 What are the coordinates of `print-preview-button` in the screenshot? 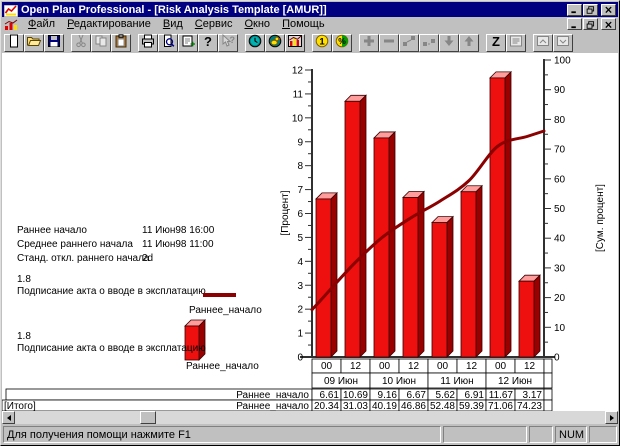 It's located at (168, 42).